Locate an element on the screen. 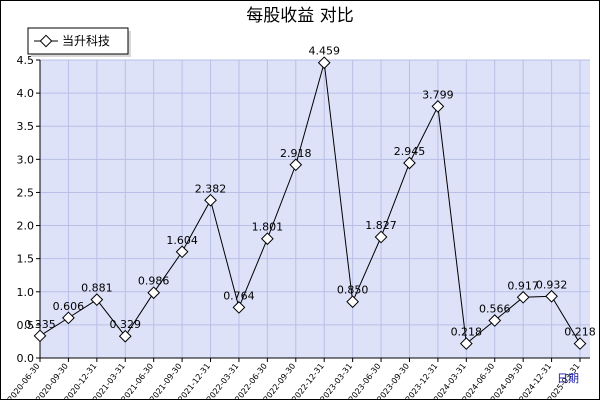 This screenshot has width=600, height=400. y-tick-label: 1.5 is located at coordinates (26, 259).